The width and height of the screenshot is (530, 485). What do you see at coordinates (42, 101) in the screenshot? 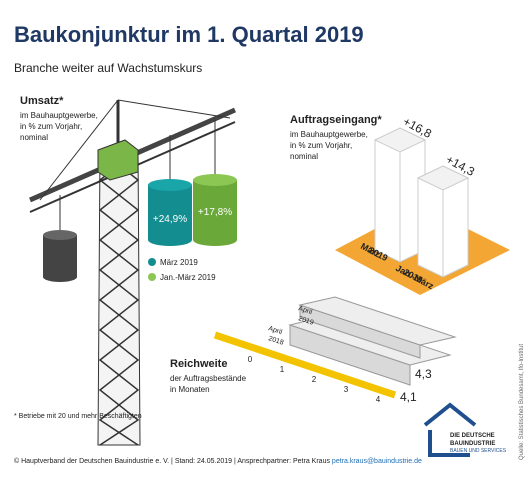
I see `umsatz-heading: Umsatz*` at bounding box center [42, 101].